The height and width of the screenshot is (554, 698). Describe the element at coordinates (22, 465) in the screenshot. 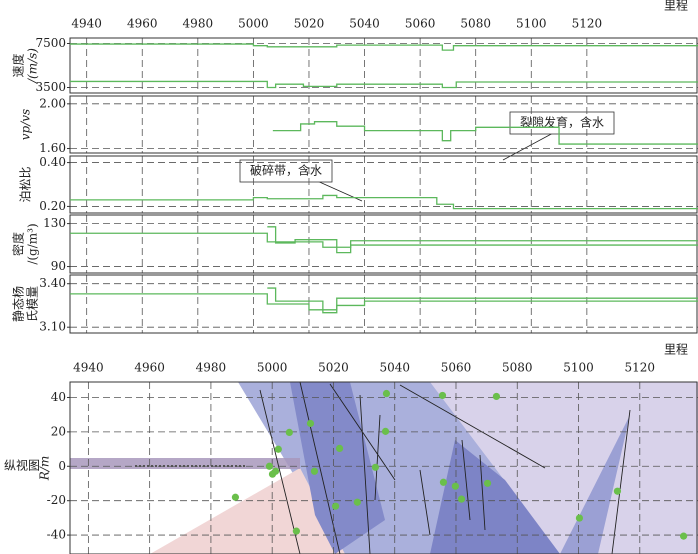

I see `side-label: 纵视图` at that location.